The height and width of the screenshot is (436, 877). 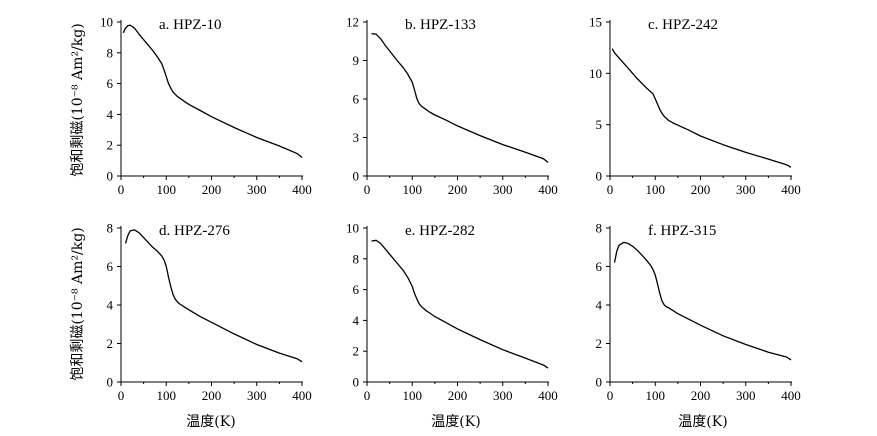 I want to click on panel-title: f. HPZ-315, so click(x=682, y=231).